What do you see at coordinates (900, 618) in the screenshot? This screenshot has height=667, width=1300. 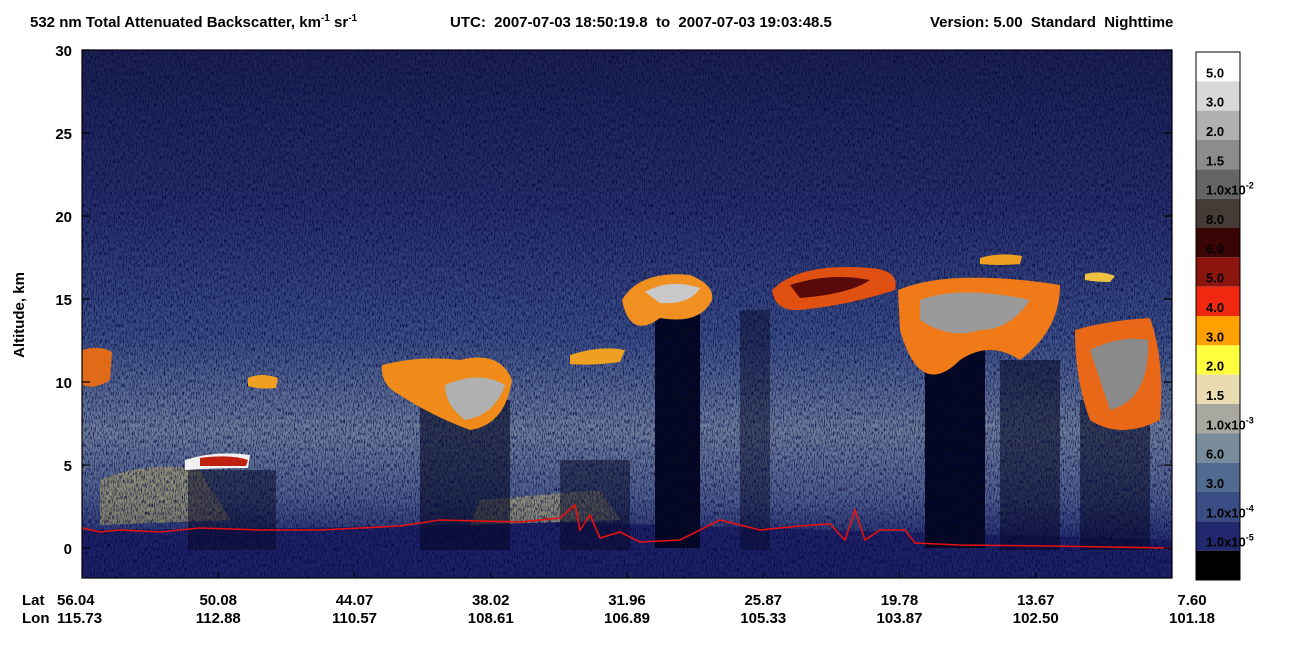 I see `x-tick-label-lon: 103.87` at bounding box center [900, 618].